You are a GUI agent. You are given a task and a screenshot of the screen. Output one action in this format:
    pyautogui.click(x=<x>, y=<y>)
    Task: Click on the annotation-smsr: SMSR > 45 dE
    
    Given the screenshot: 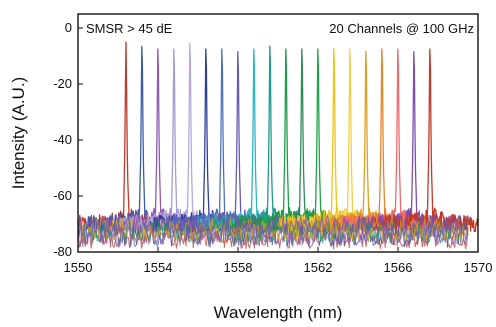 What is the action you would take?
    pyautogui.click(x=129, y=28)
    